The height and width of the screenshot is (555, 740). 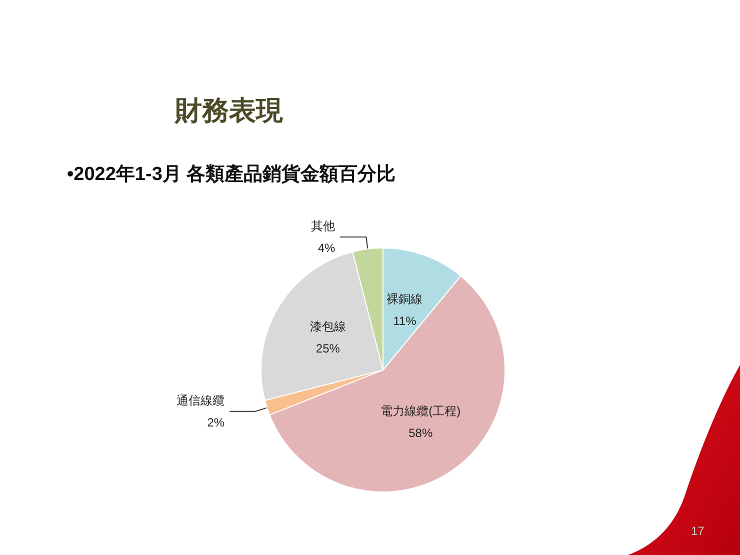 What do you see at coordinates (698, 531) in the screenshot?
I see `text: 17` at bounding box center [698, 531].